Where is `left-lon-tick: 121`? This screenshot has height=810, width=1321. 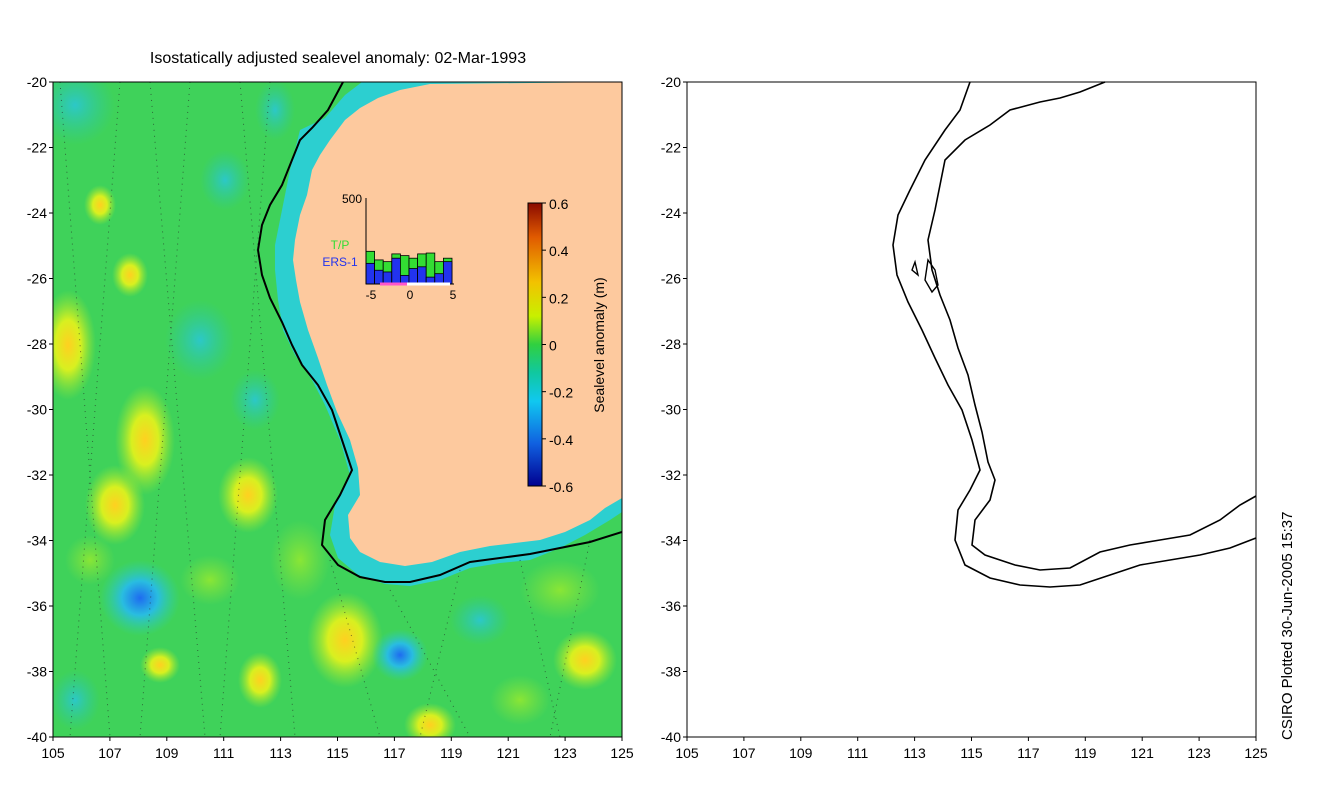
left-lon-tick: 121 is located at coordinates (509, 753).